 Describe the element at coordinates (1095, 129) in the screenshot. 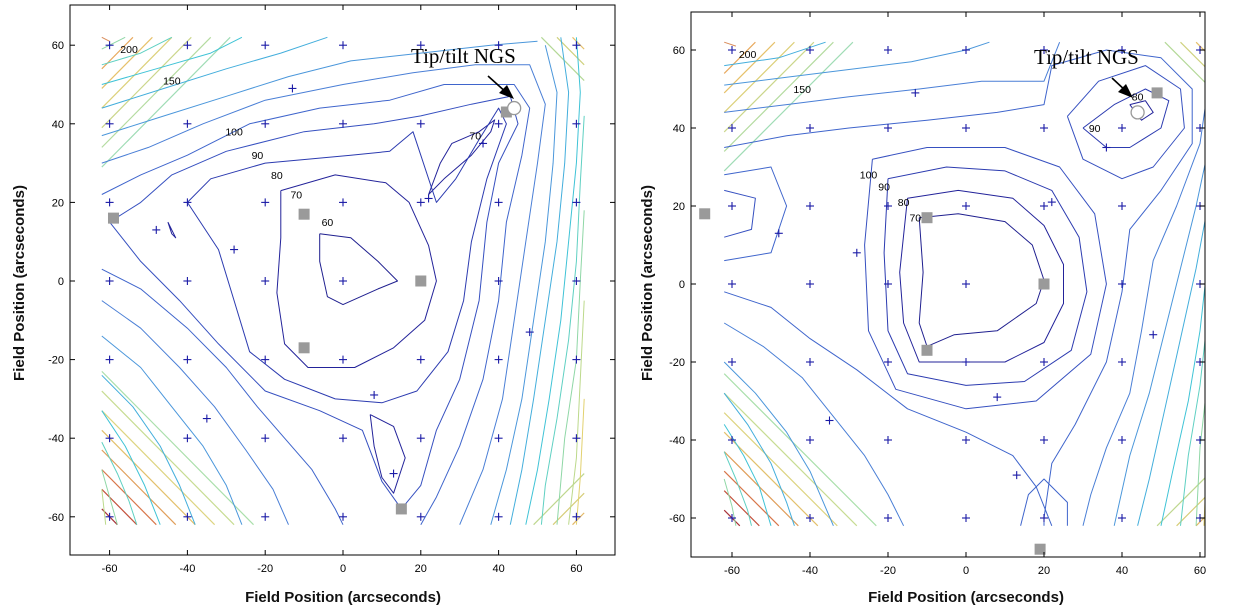

I see `contour-label: 90` at that location.